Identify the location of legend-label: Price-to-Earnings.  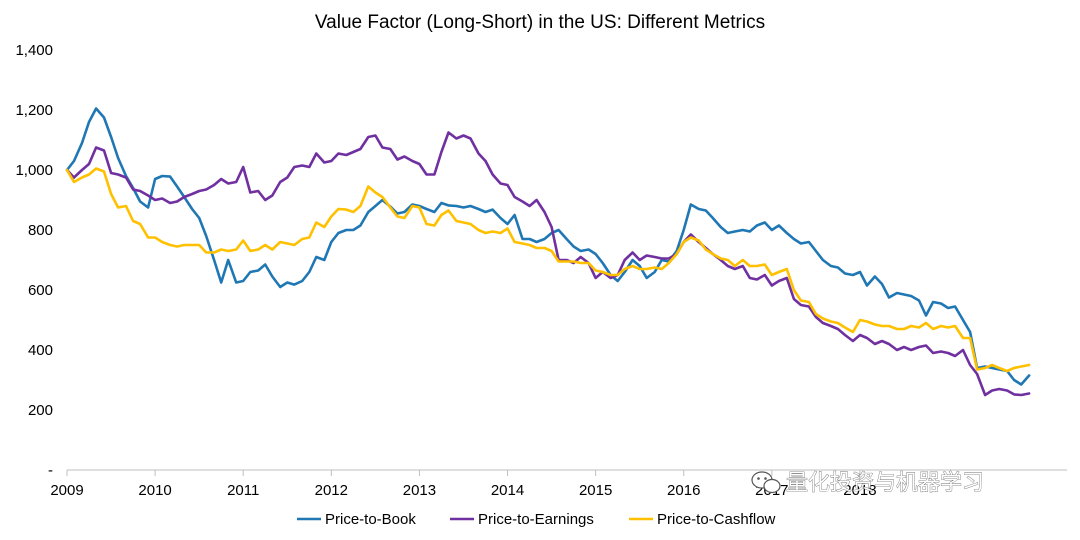
(536, 519).